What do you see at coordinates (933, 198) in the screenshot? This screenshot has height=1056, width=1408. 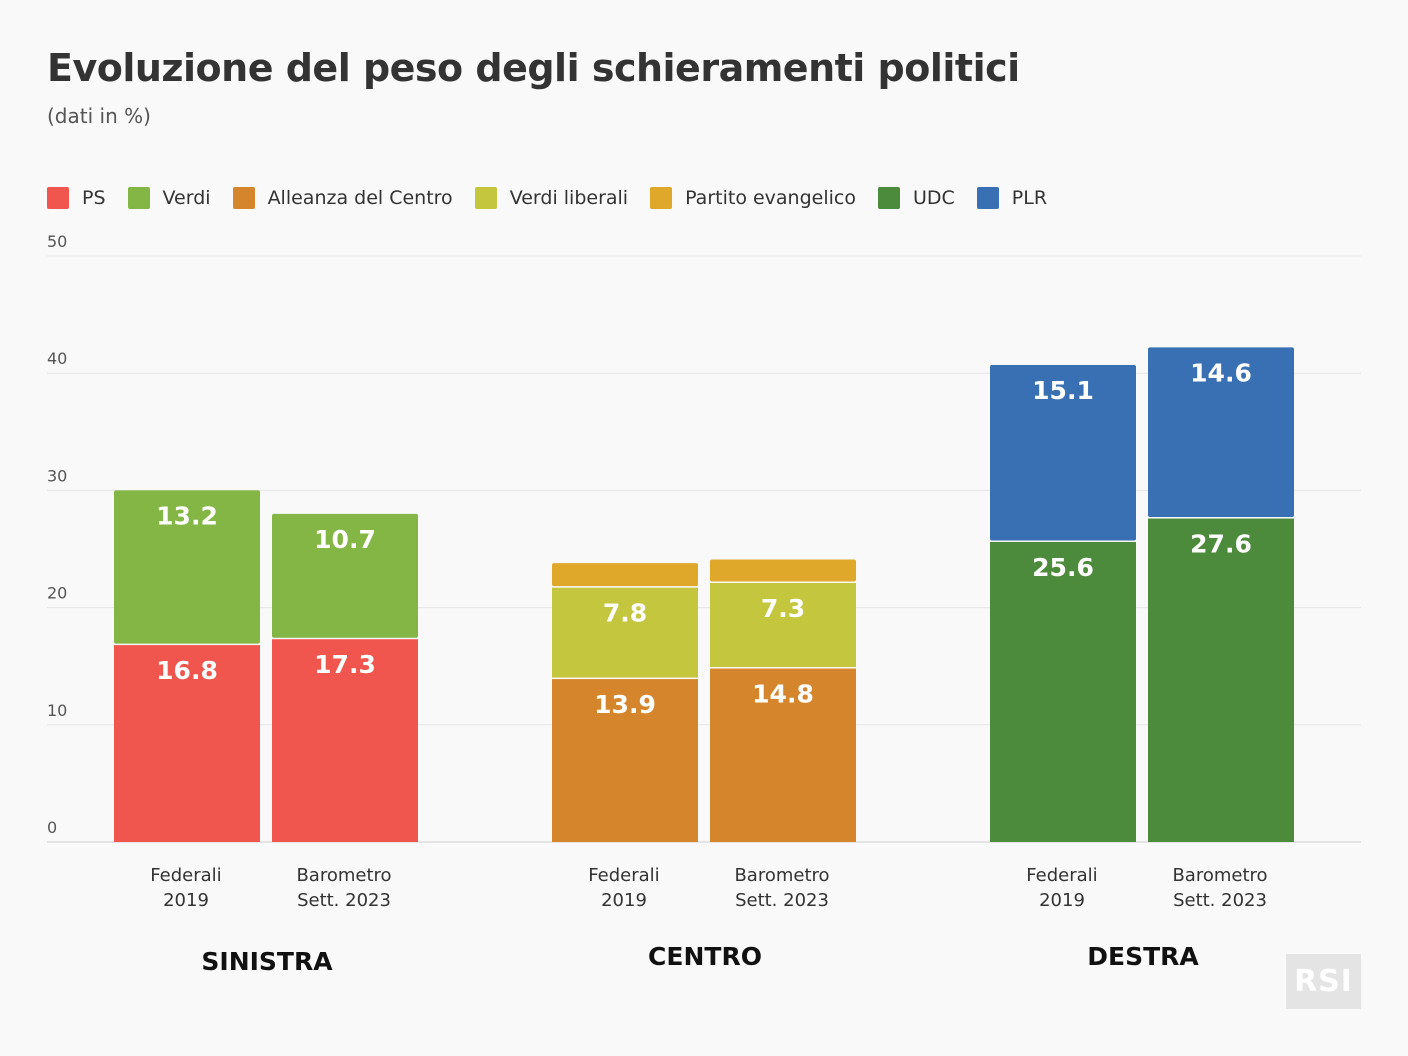 I see `legend-label: UDC` at bounding box center [933, 198].